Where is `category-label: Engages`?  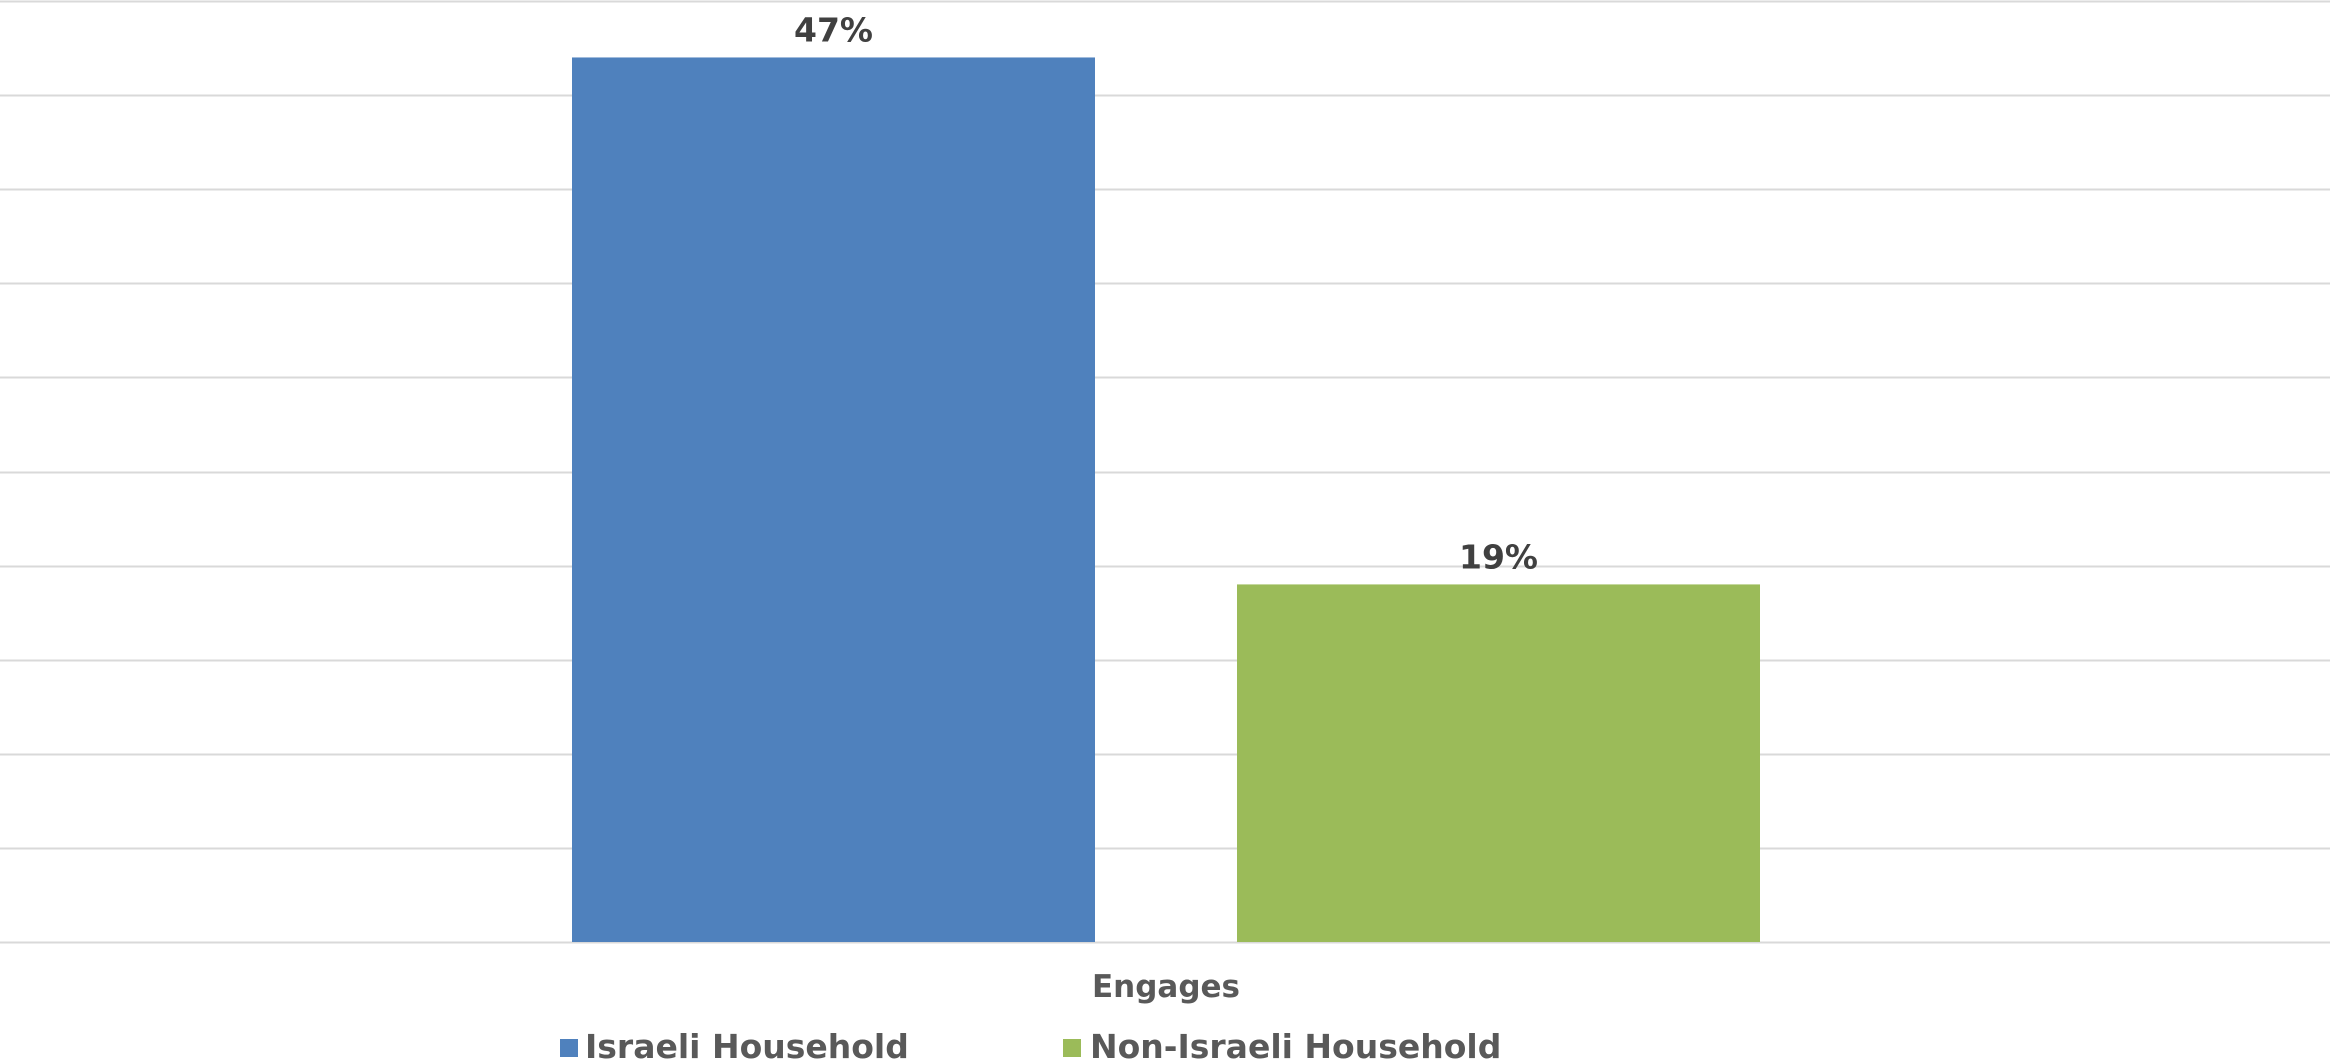
category-label: Engages is located at coordinates (1166, 987).